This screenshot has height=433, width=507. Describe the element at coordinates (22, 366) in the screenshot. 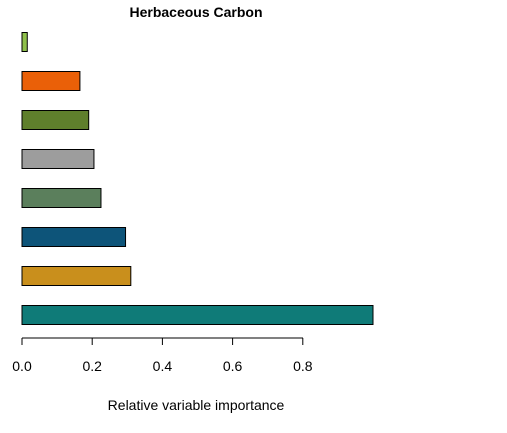

I see `x-tick-label: 0.0` at that location.